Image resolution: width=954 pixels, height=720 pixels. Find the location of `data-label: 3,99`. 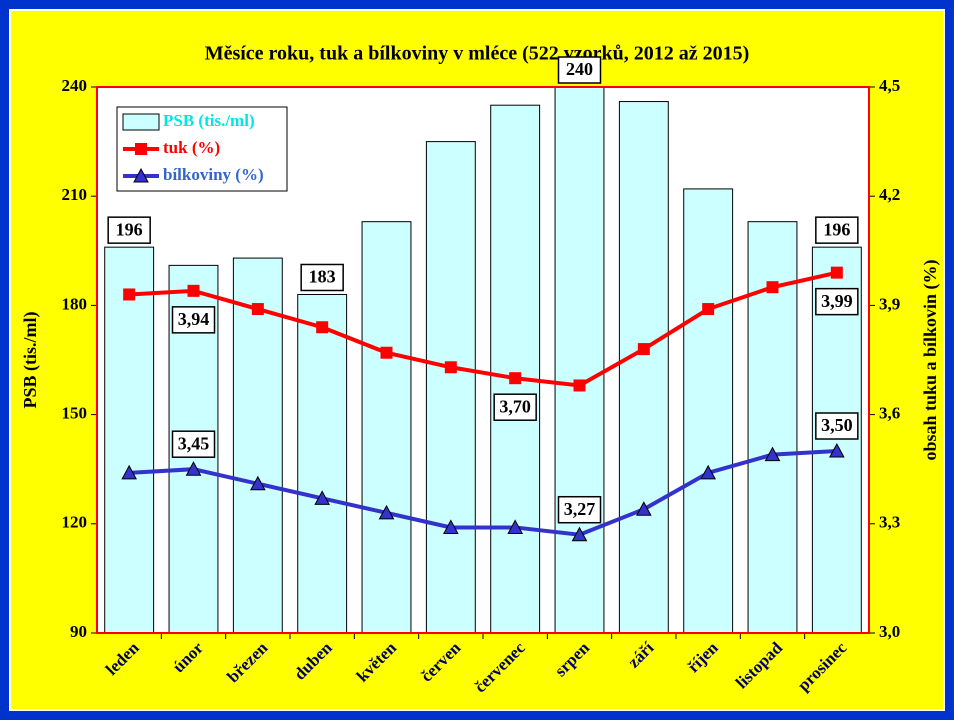

data-label: 3,99 is located at coordinates (837, 301).